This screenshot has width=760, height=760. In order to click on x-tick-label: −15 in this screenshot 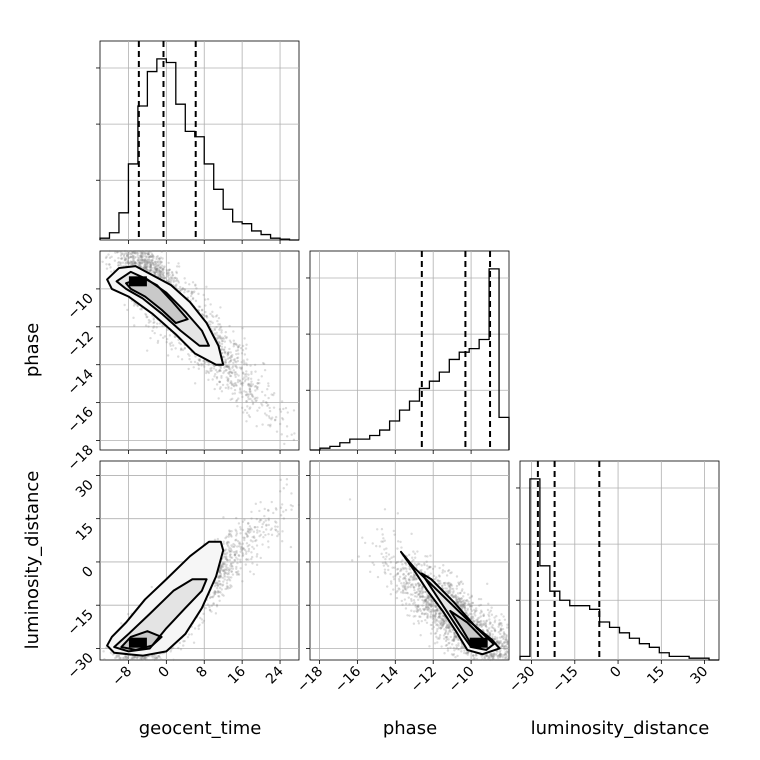, I will do `click(565, 680)`.